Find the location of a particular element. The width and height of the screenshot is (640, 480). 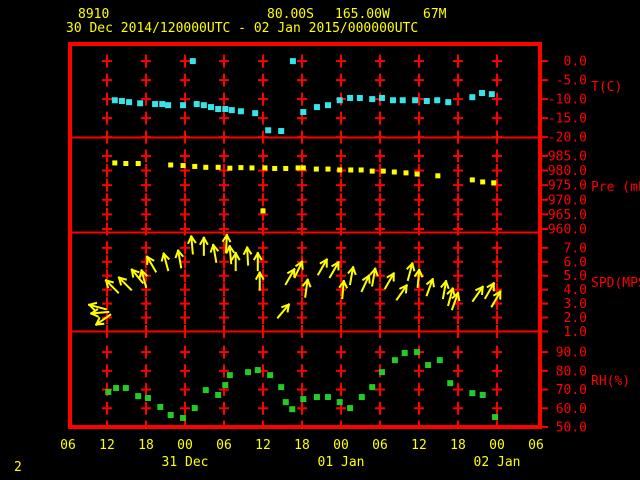

y-tick-label: 985.0 is located at coordinates (567, 156).